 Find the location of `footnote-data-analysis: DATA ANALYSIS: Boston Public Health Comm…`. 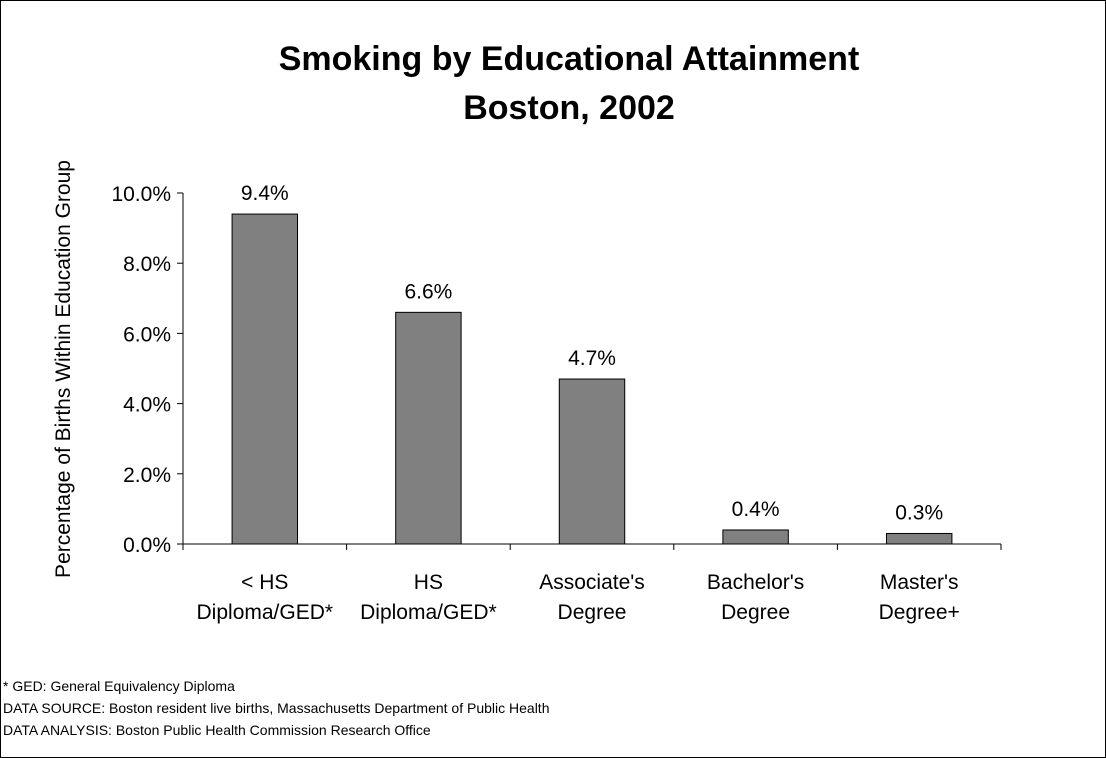

footnote-data-analysis: DATA ANALYSIS: Boston Public Health Comm… is located at coordinates (217, 730).